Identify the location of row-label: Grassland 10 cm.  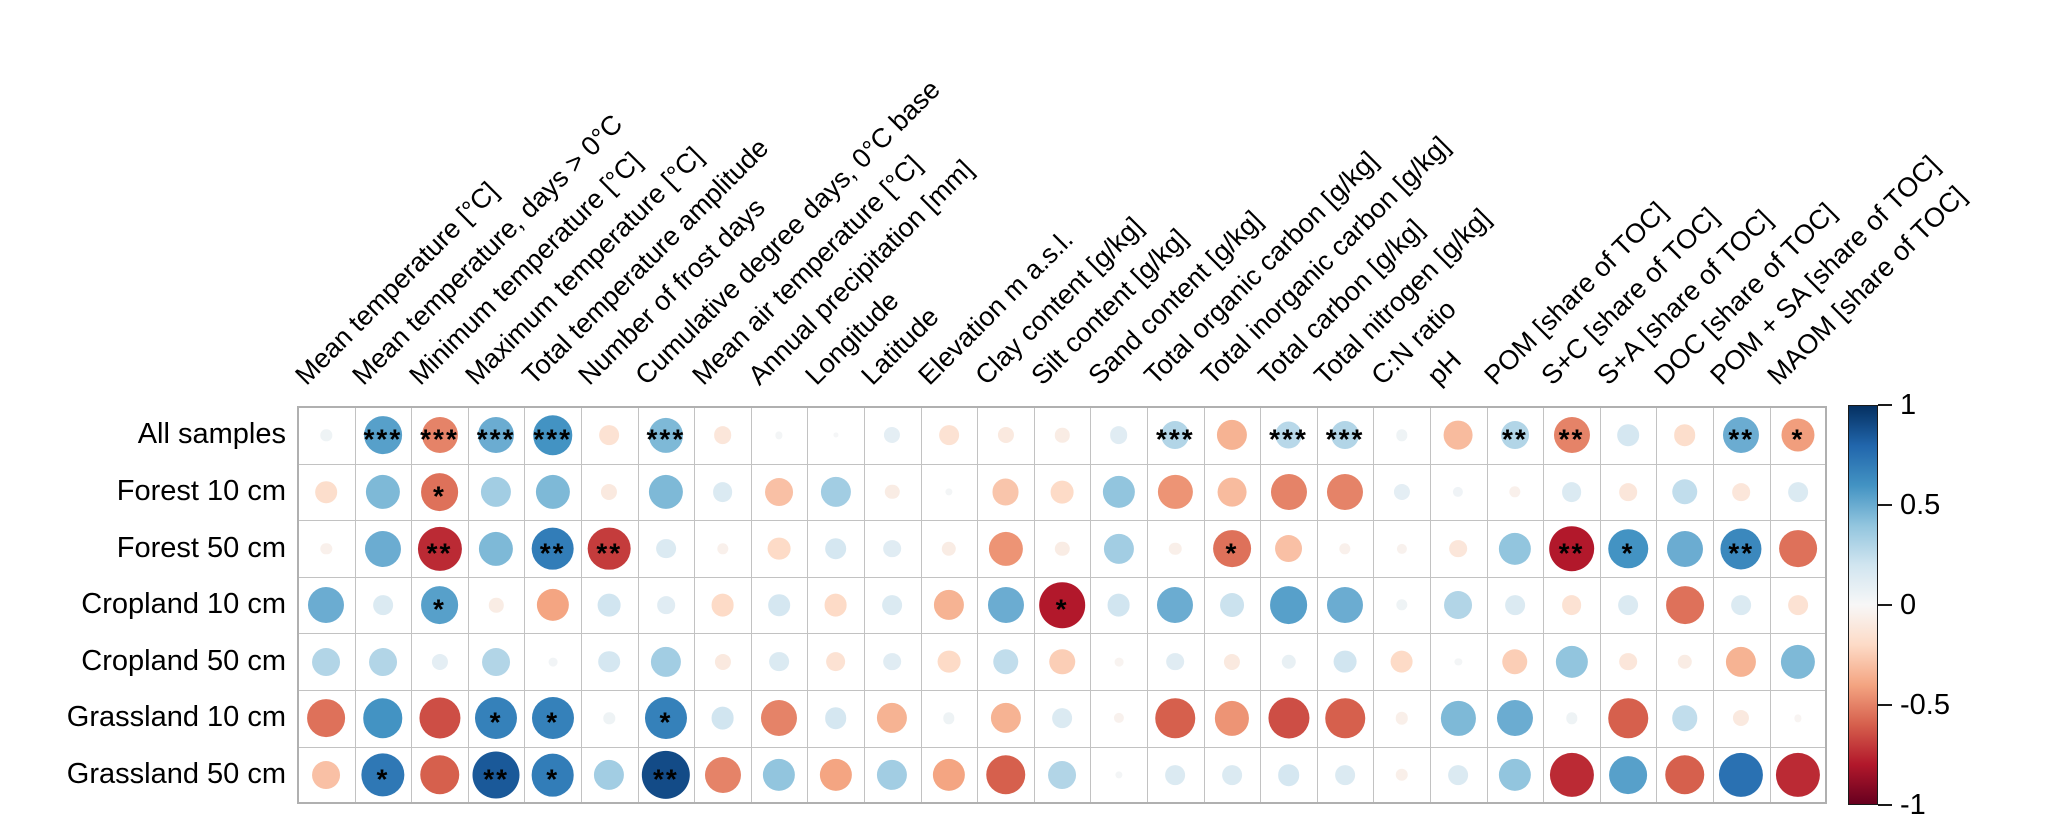
(176, 717).